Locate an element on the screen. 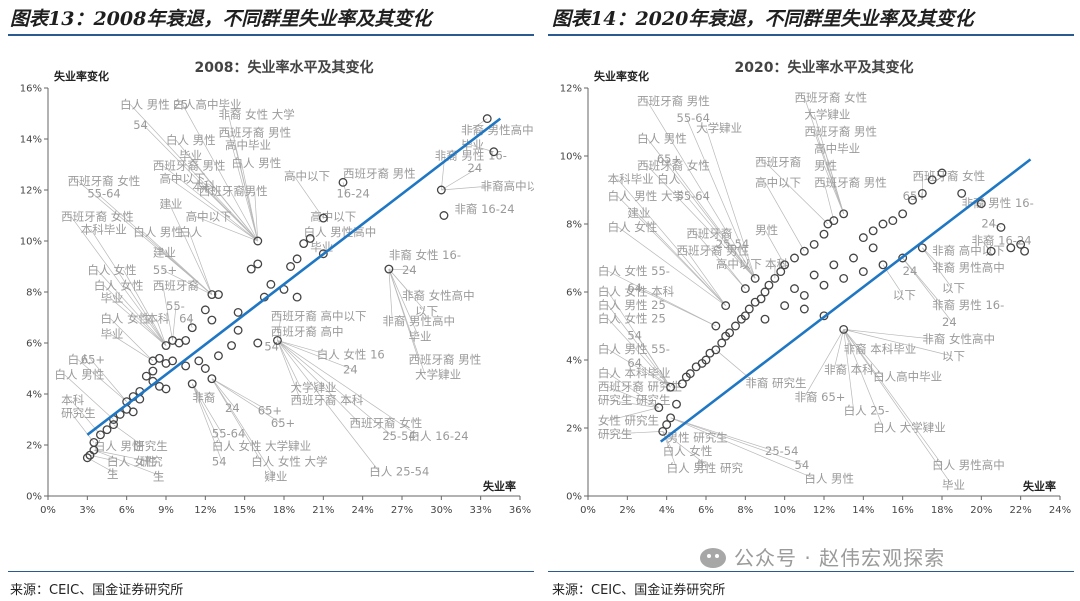 This screenshot has width=1080, height=601. point-label: 以下 is located at coordinates (953, 288).